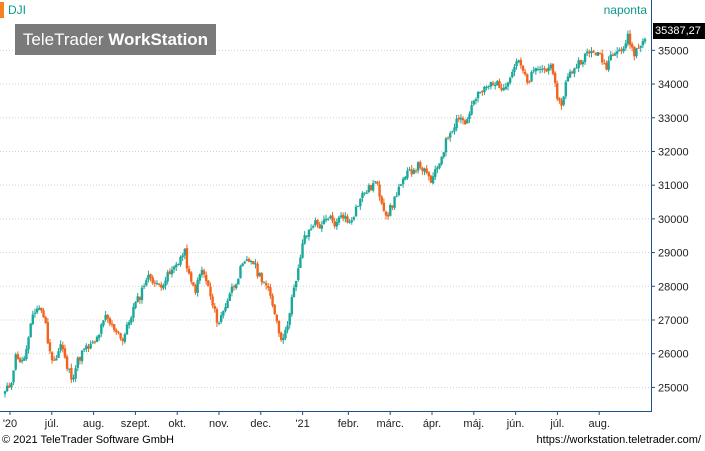 Image resolution: width=705 pixels, height=451 pixels. Describe the element at coordinates (17, 10) in the screenshot. I see `symbol-label: DJI` at that location.